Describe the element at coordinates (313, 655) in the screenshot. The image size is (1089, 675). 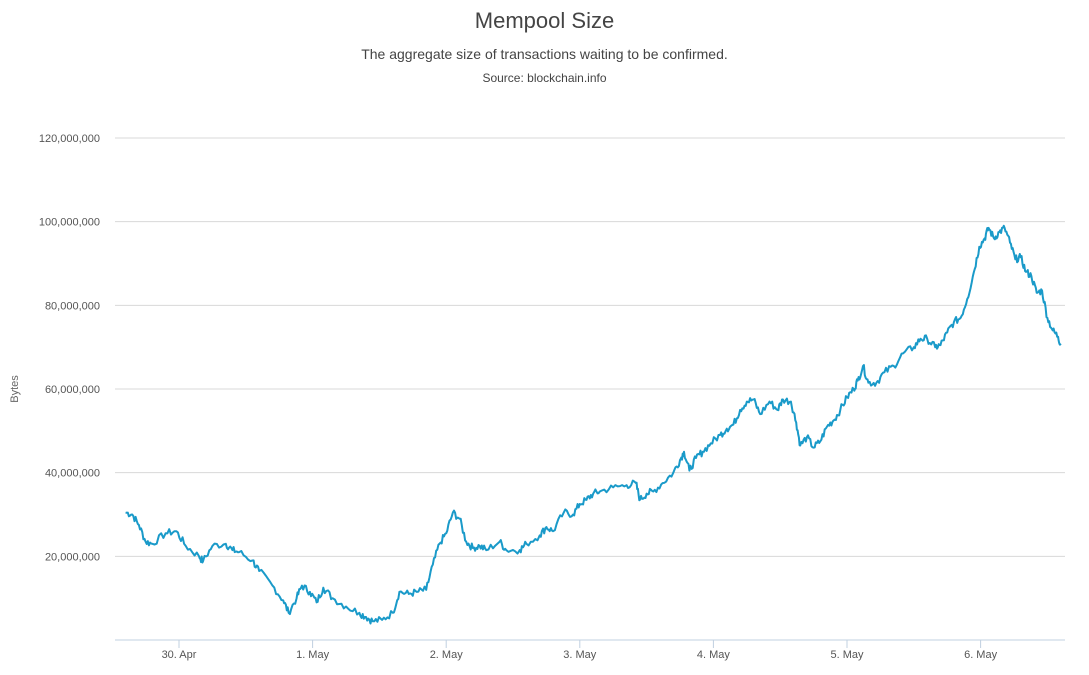
I see `x-tick-label: 1. May` at that location.